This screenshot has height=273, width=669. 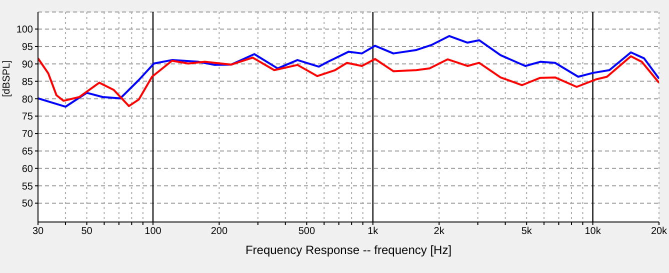 I want to click on y-tick-label: 75, so click(x=28, y=117).